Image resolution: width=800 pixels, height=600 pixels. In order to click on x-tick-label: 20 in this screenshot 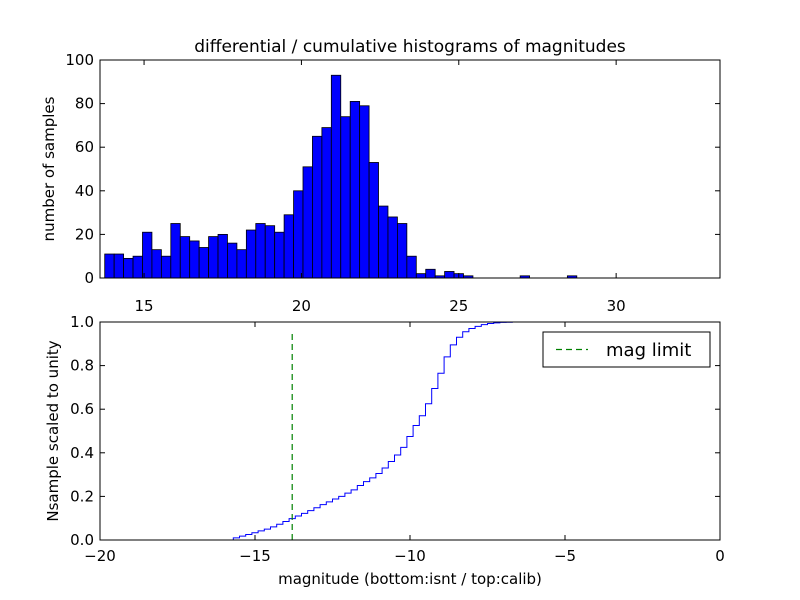, I will do `click(301, 306)`.